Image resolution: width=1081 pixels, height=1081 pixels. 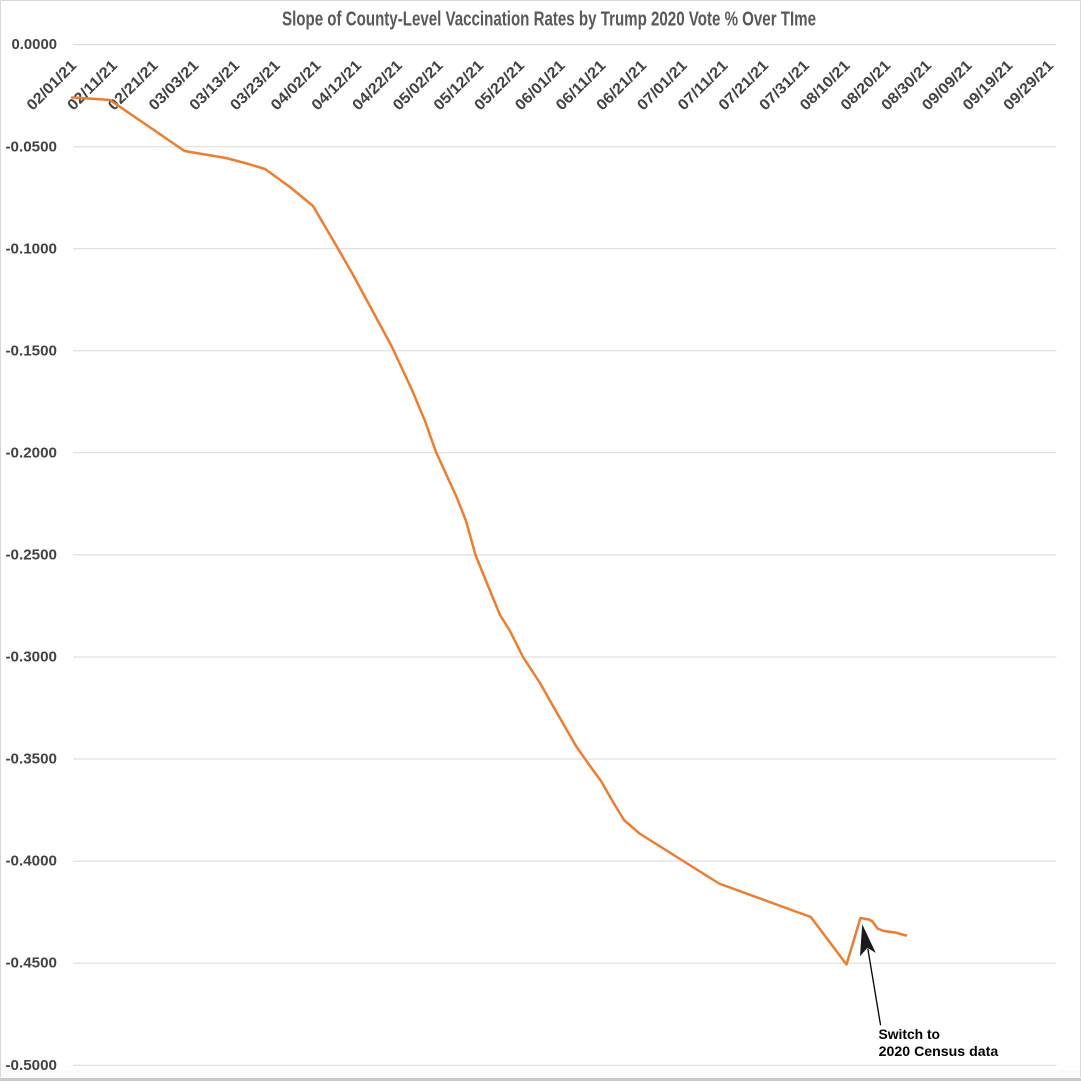 I want to click on svg-text: -0.3500, so click(x=32, y=760).